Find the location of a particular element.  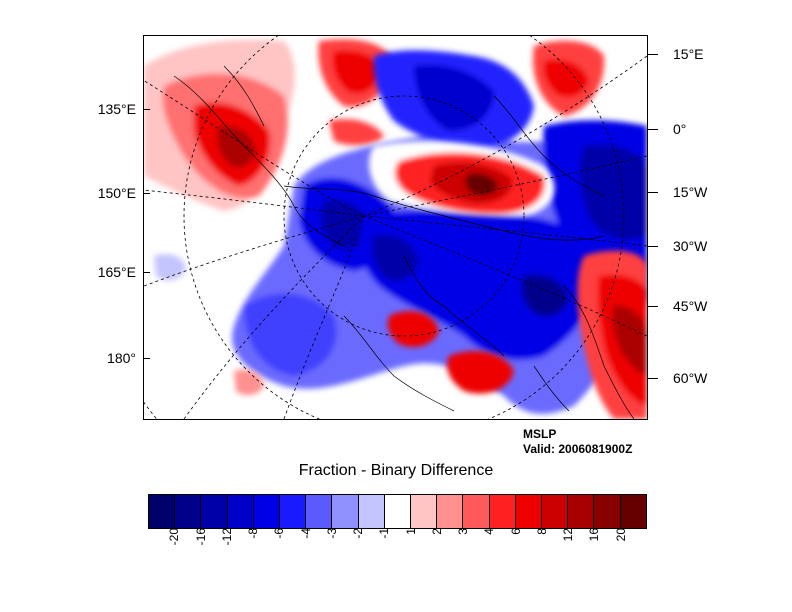

valid-time: Valid: 2006081900Z is located at coordinates (578, 449).